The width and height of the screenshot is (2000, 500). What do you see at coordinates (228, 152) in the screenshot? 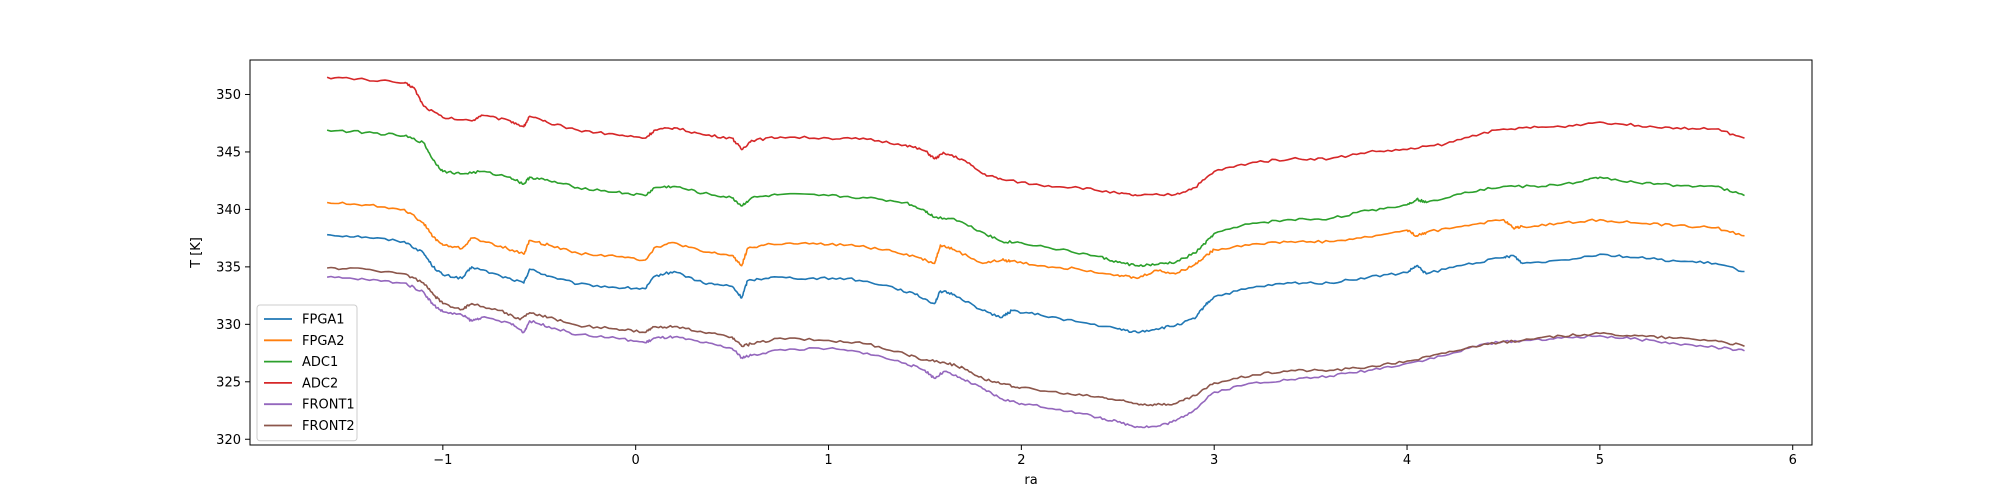
I see `y-tick-label: 345` at bounding box center [228, 152].